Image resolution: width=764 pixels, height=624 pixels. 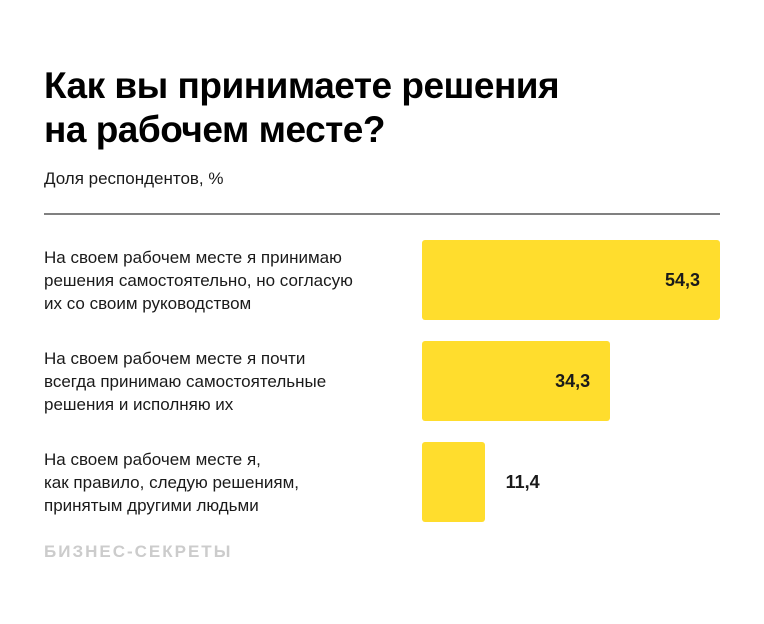 I want to click on bar: 34,3, so click(x=516, y=381).